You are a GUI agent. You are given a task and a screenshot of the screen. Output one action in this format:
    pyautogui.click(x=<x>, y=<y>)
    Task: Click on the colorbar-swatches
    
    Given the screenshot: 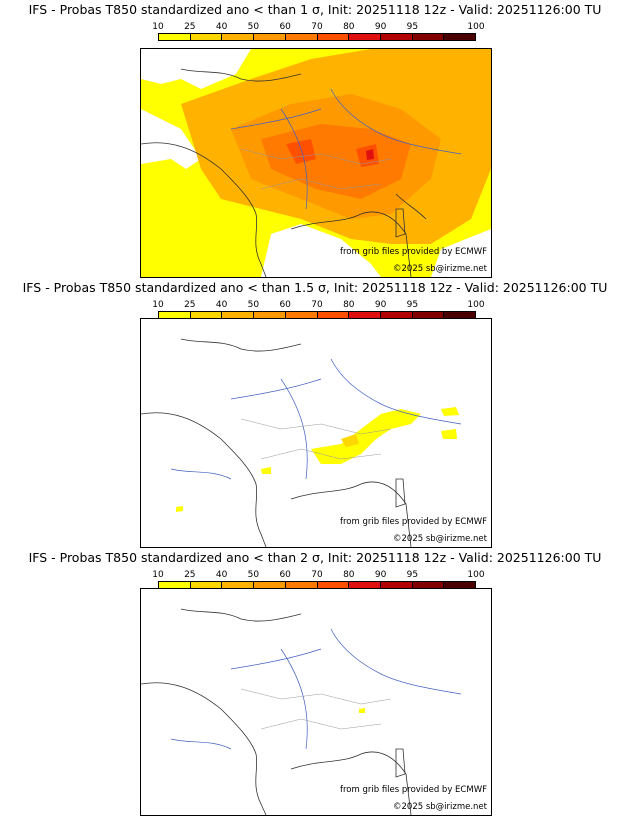 What is the action you would take?
    pyautogui.click(x=317, y=37)
    